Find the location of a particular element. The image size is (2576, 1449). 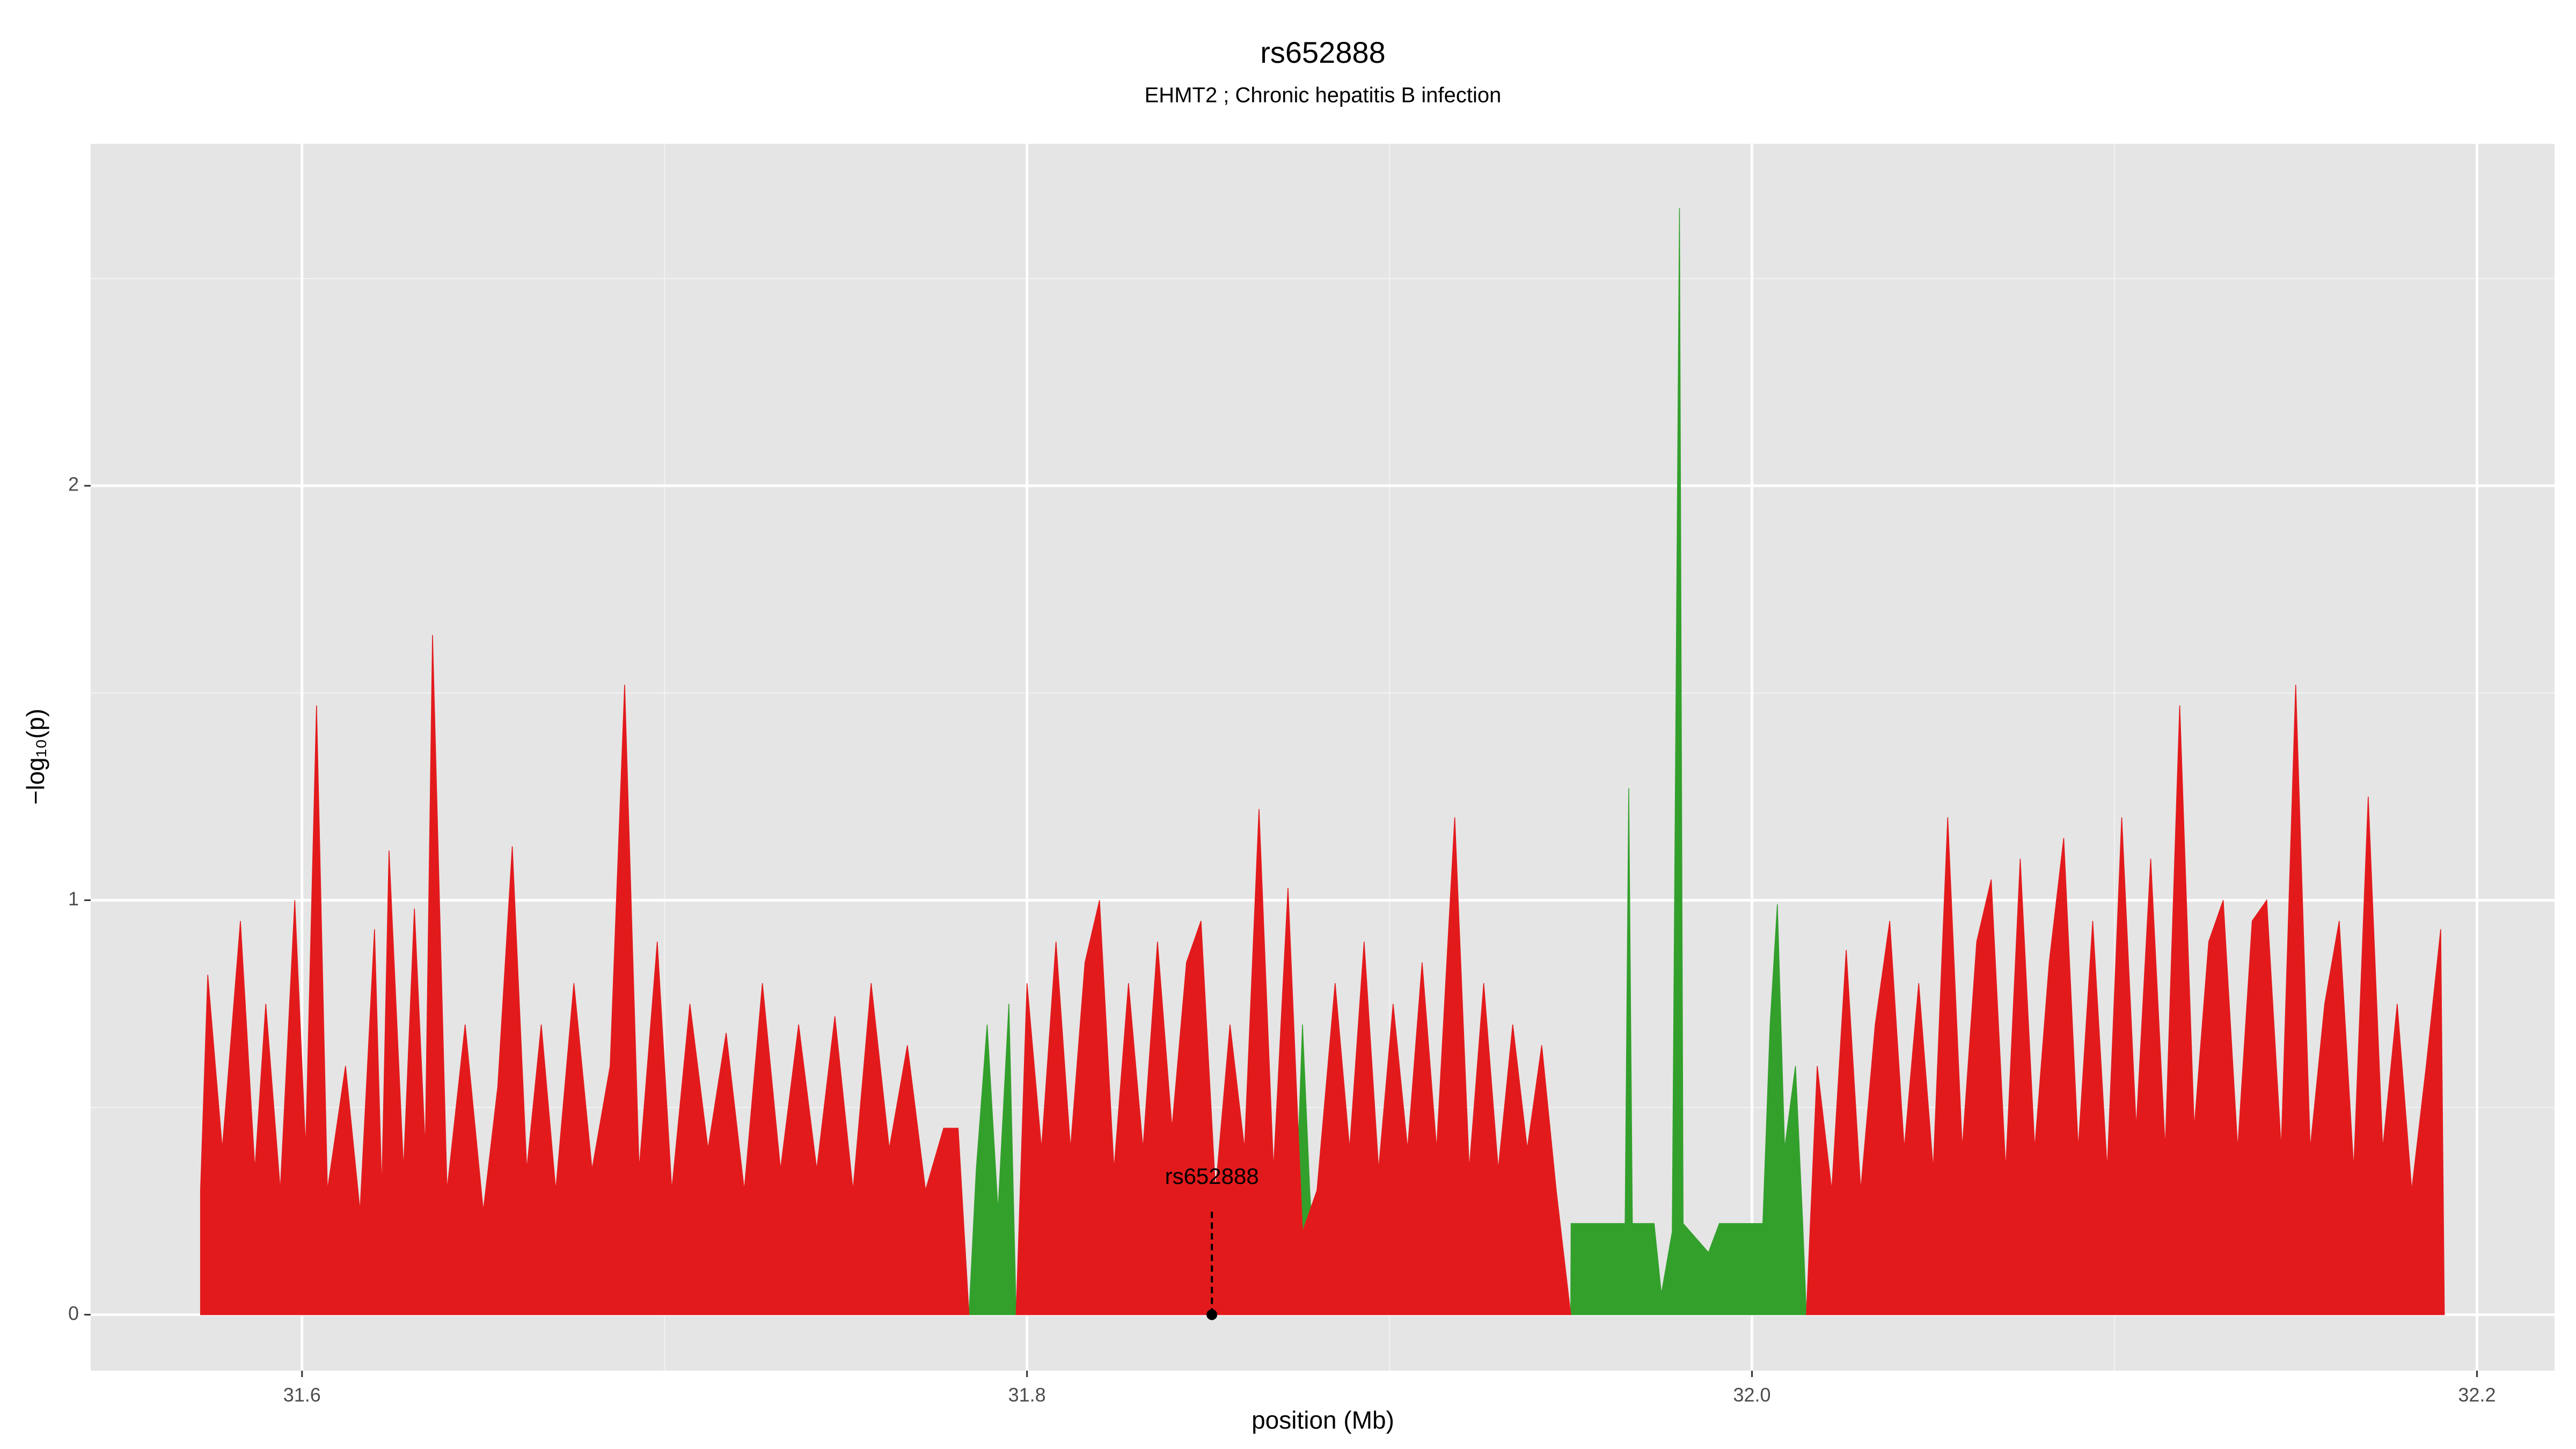

x-tick-label: 32.2 is located at coordinates (2477, 1395).